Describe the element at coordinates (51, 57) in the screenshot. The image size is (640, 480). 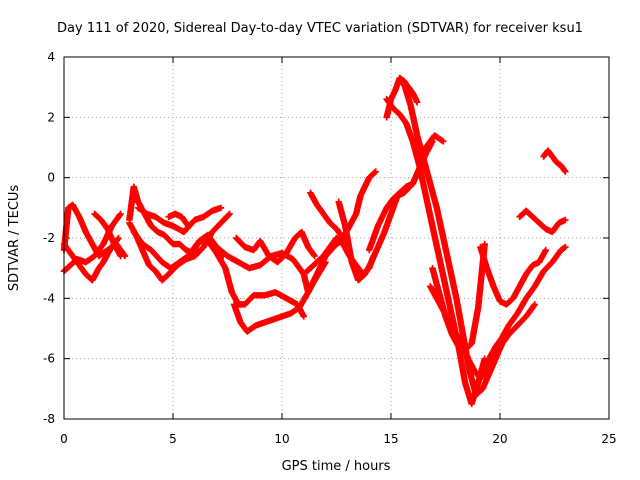
I see `y-tick-label: 4` at that location.